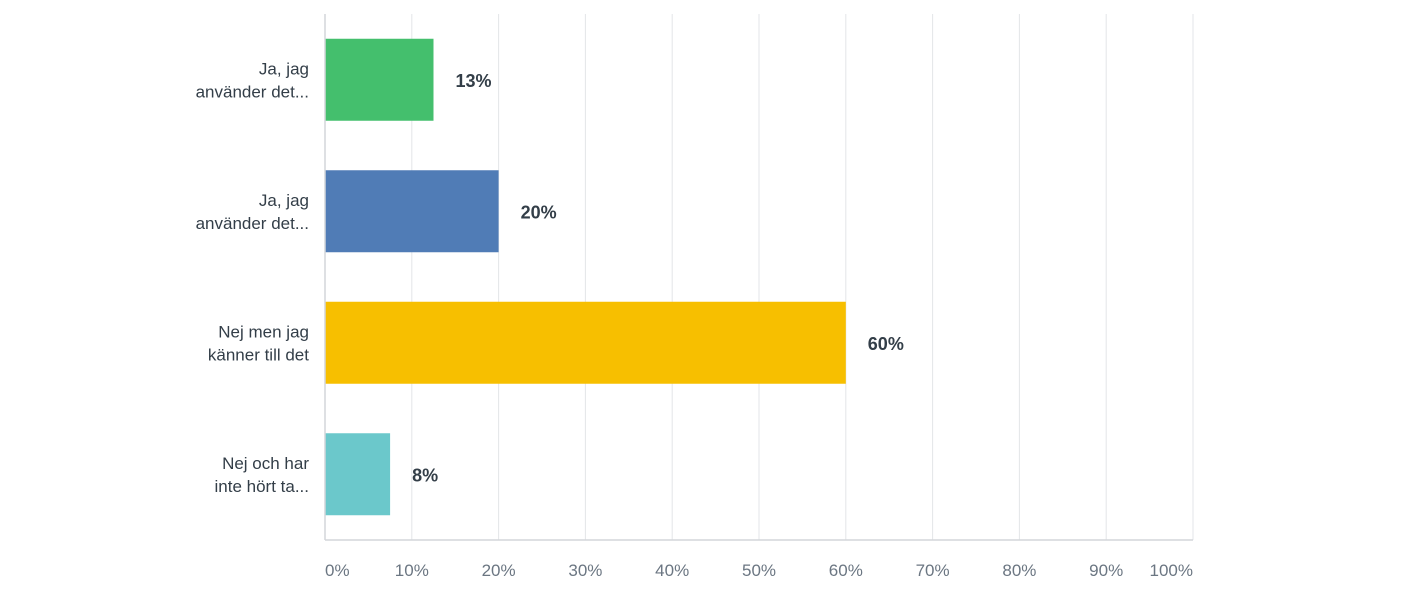  I want to click on x-tick-label-0: 0%, so click(337, 570).